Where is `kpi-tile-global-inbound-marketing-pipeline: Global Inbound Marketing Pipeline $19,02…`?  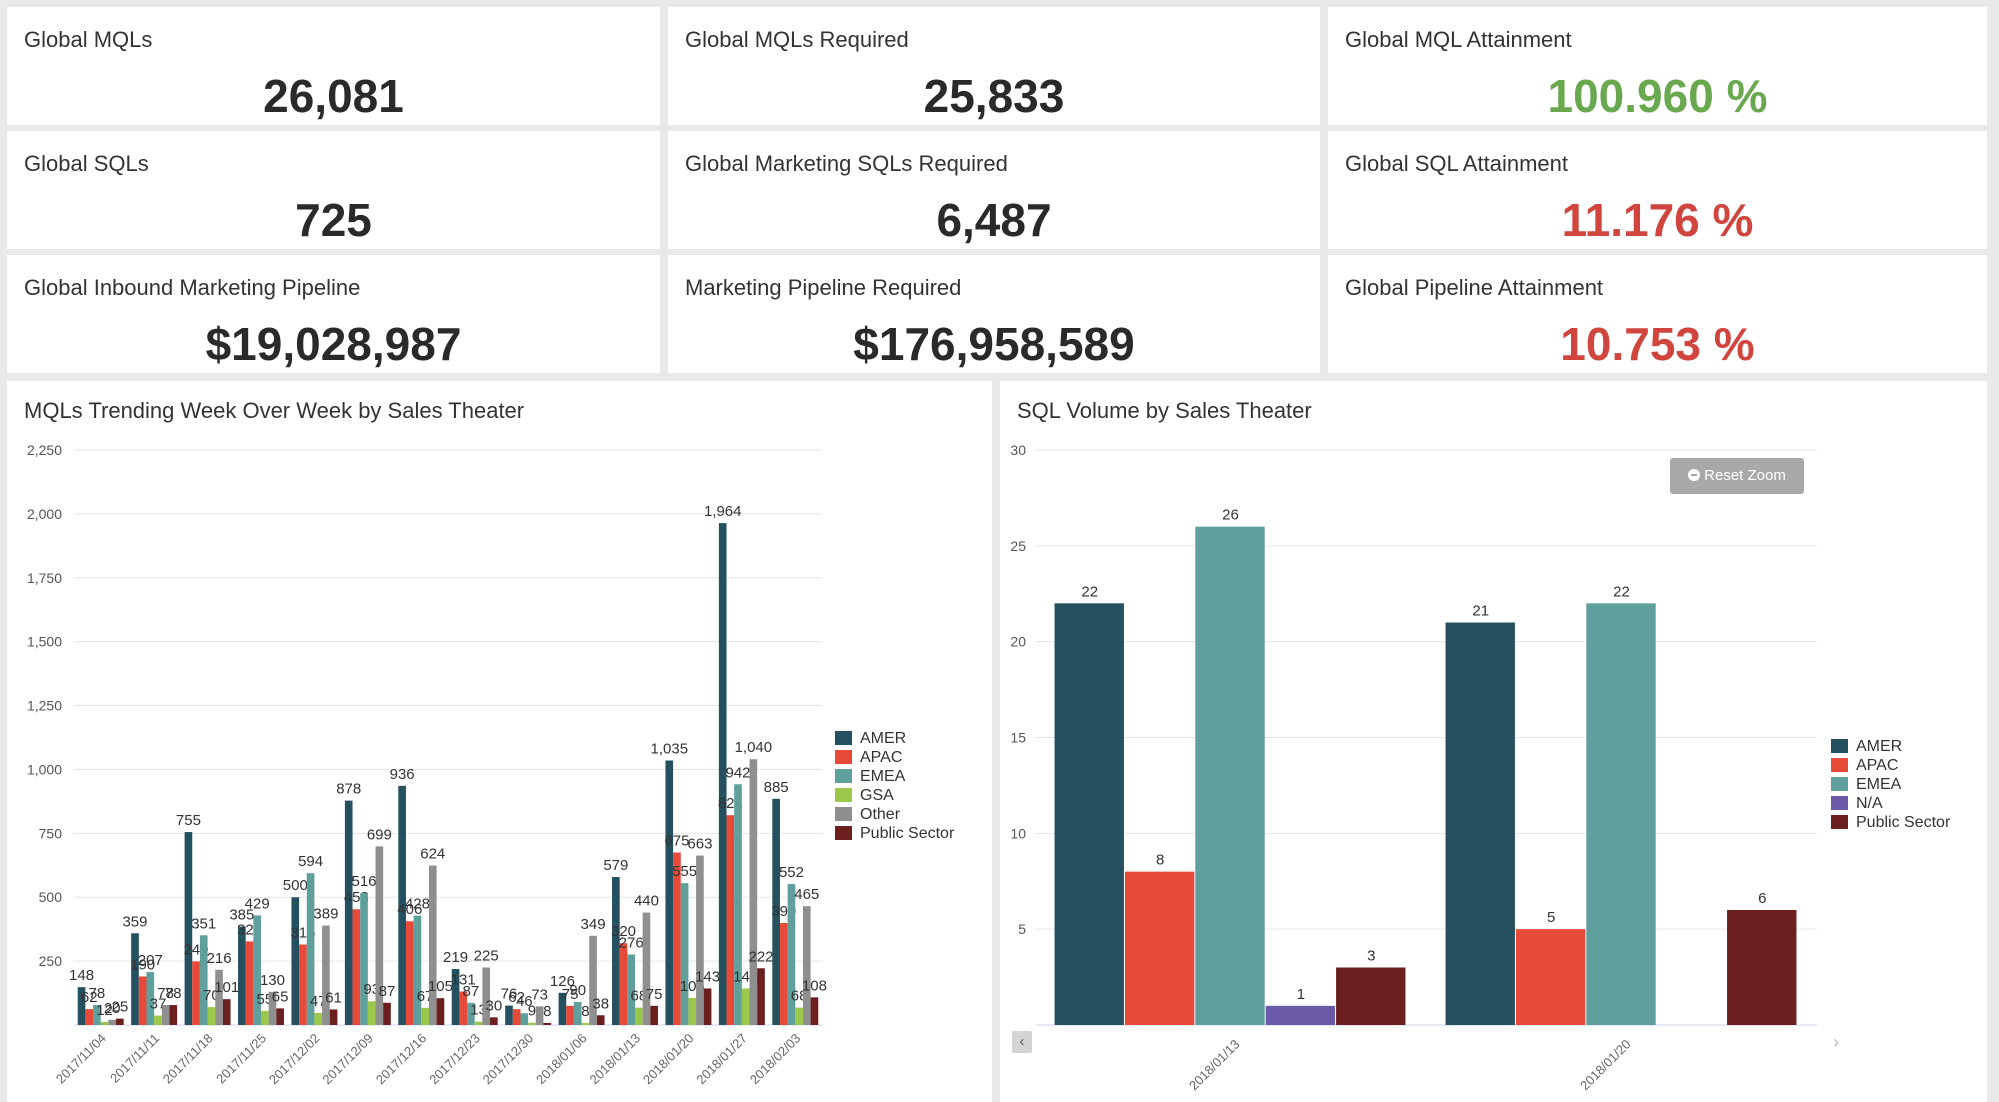 kpi-tile-global-inbound-marketing-pipeline: Global Inbound Marketing Pipeline $19,02… is located at coordinates (333, 314).